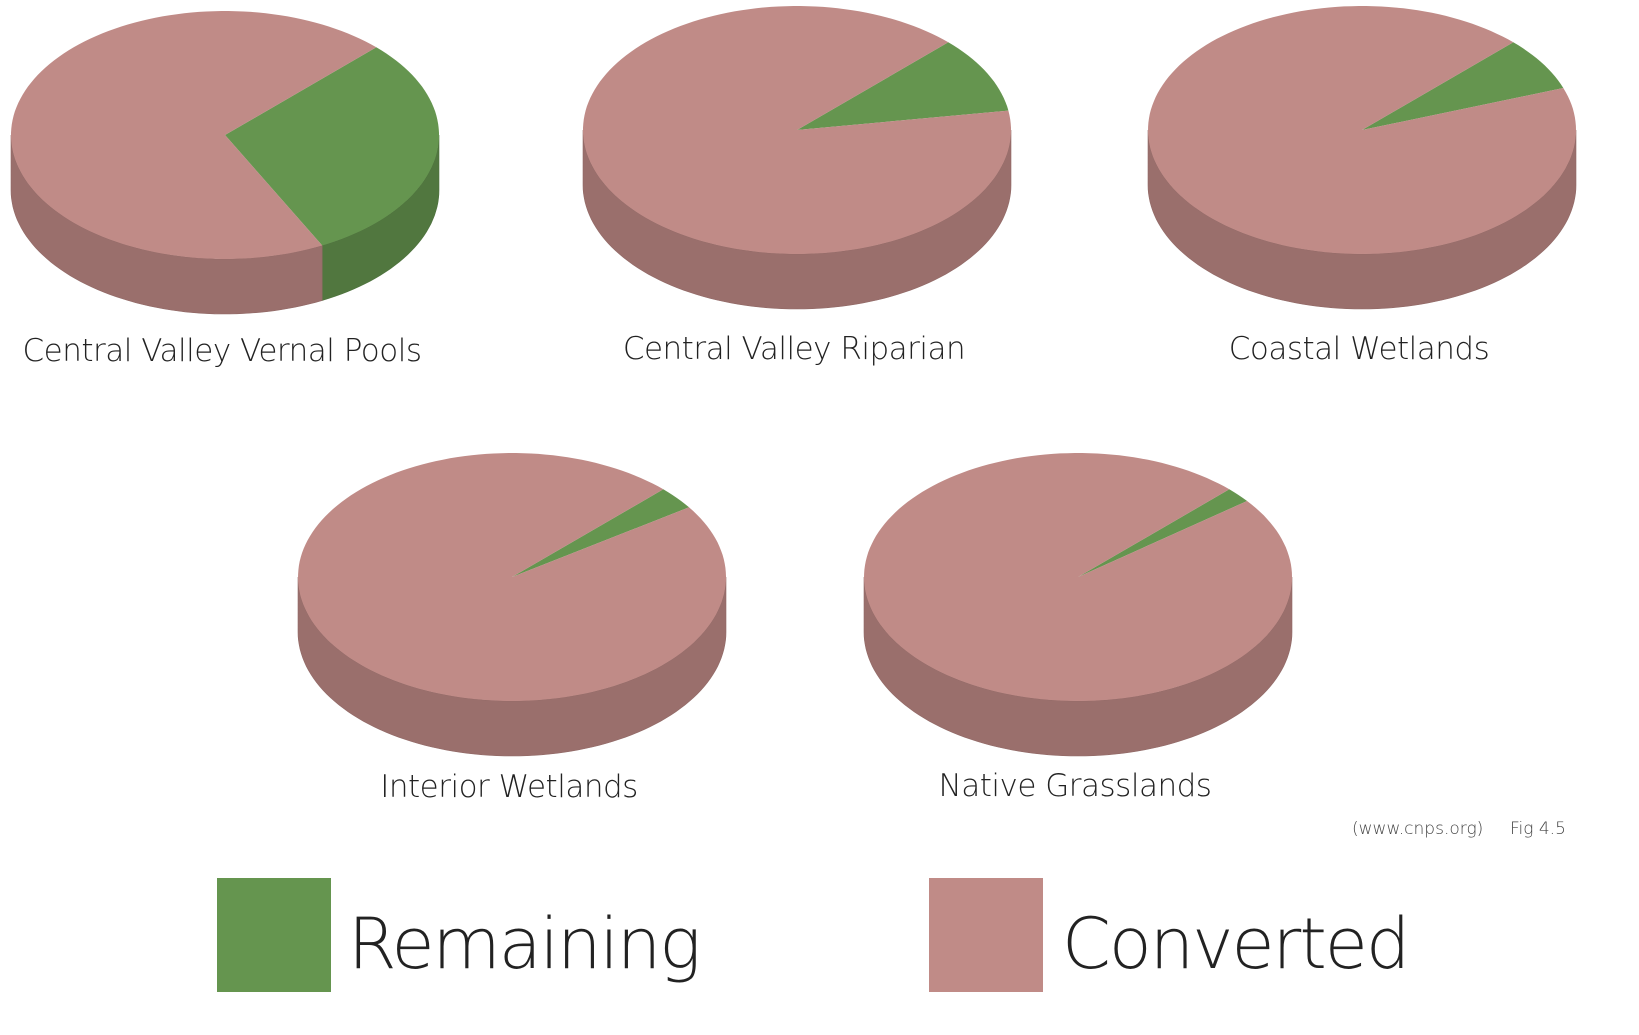 The image size is (1639, 1035). Describe the element at coordinates (1359, 349) in the screenshot. I see `pie-title: Coastal Wetlands` at that location.